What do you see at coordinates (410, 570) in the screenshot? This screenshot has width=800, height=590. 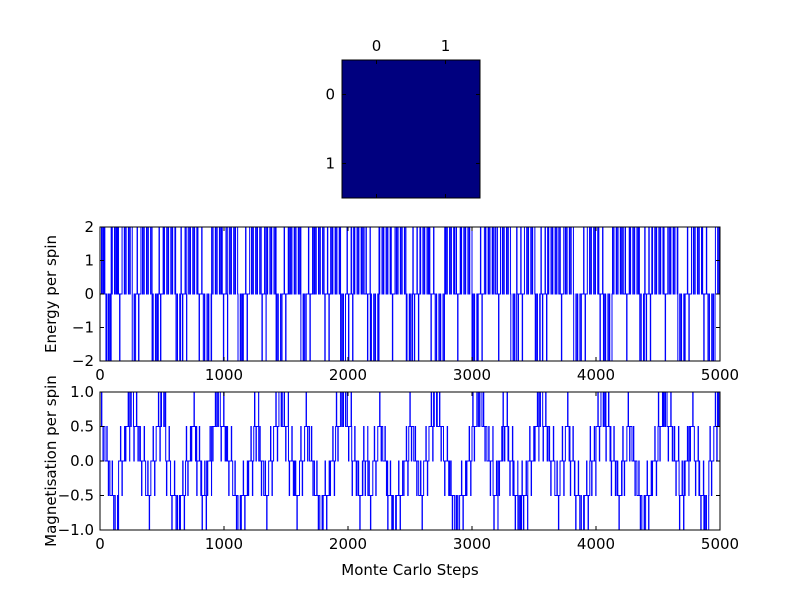 I see `magnetisation-x-axis-label: Monte Carlo Steps` at bounding box center [410, 570].